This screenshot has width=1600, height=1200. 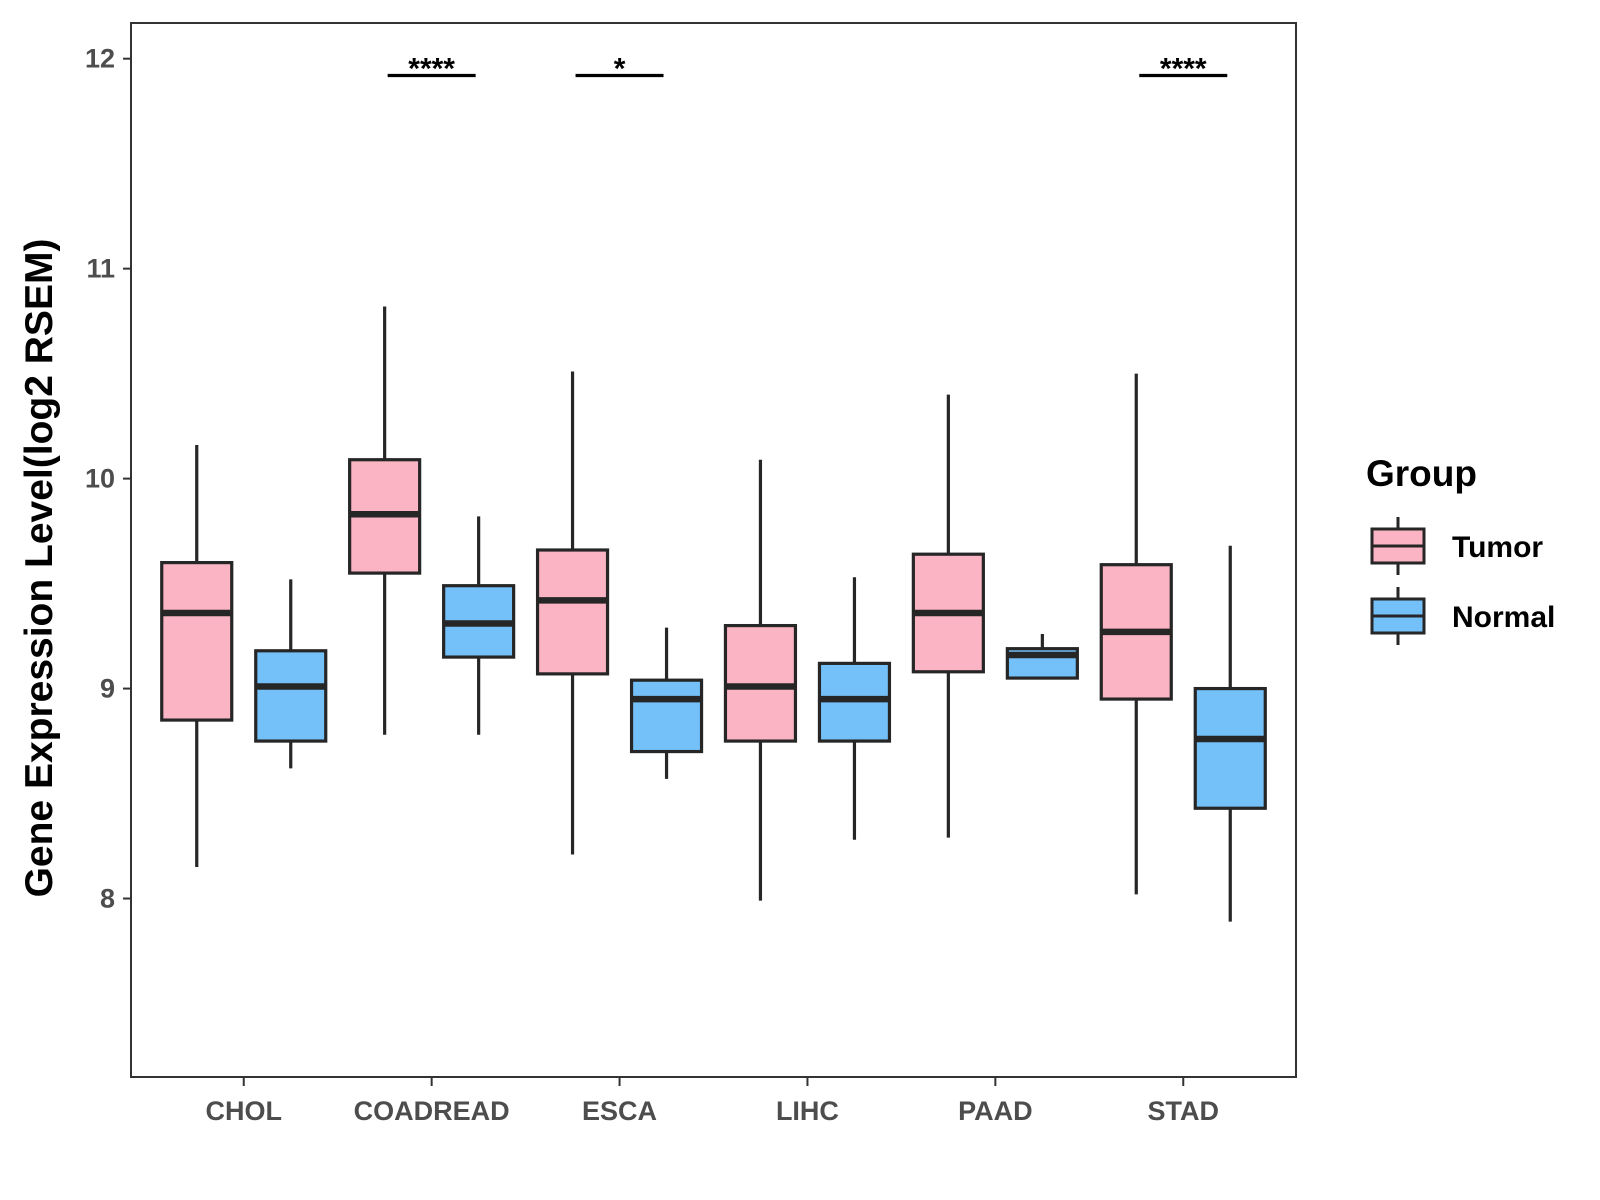 I want to click on y-axis-title: Gene Expression Level(log2 RSEM), so click(x=39, y=568).